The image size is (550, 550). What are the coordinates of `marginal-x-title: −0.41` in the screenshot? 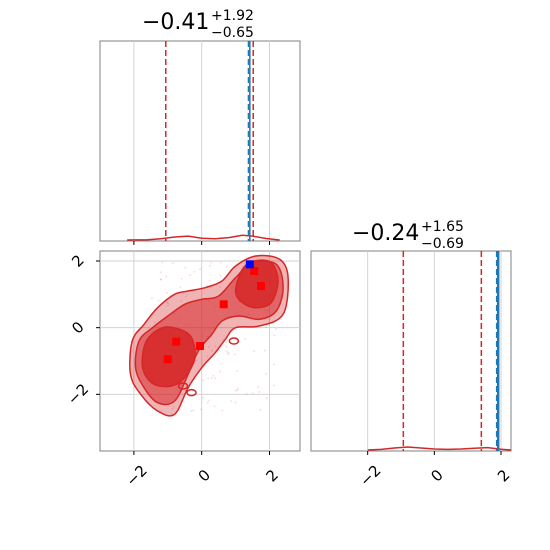 It's located at (175, 22).